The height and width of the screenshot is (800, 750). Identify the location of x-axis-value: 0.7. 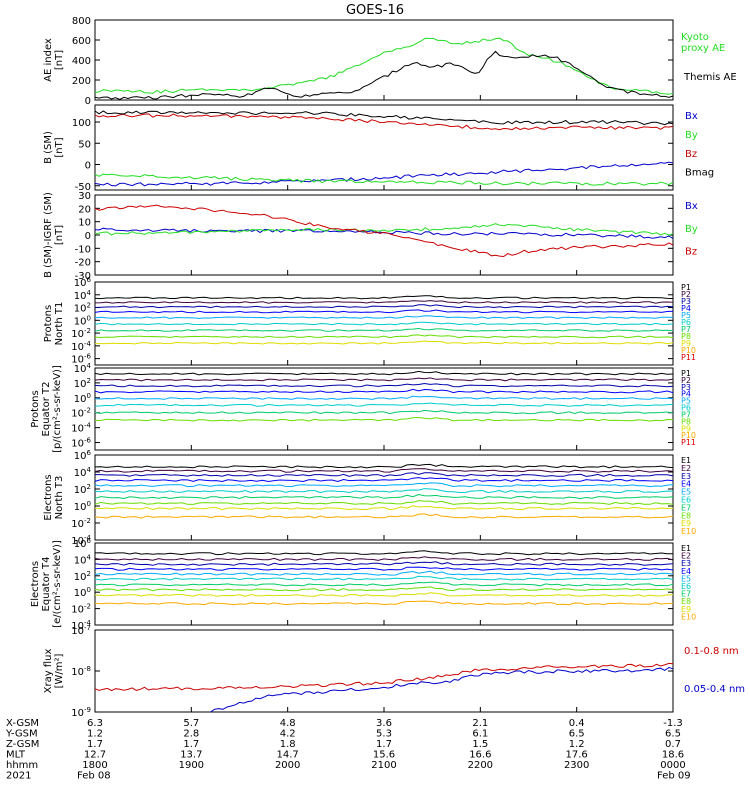
(673, 744).